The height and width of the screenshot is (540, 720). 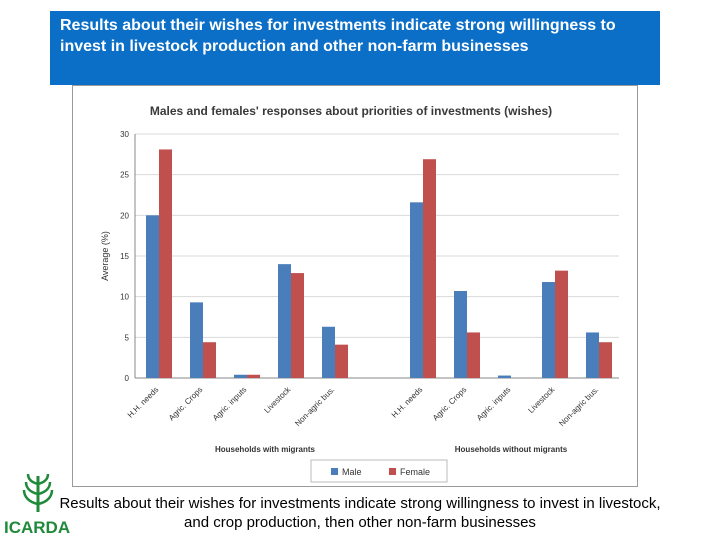 I want to click on legend-swatch-female, so click(x=392, y=471).